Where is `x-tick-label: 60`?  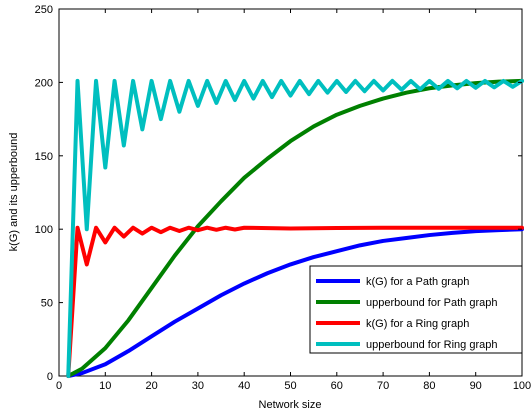
x-tick-label: 60 is located at coordinates (337, 386).